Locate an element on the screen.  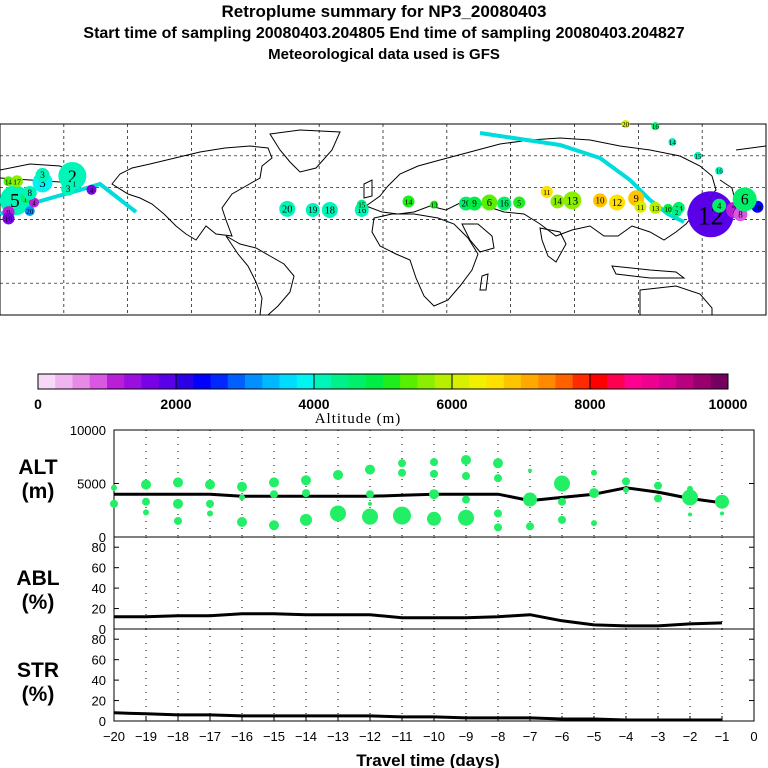
y-tick-label: 0 is located at coordinates (102, 629).